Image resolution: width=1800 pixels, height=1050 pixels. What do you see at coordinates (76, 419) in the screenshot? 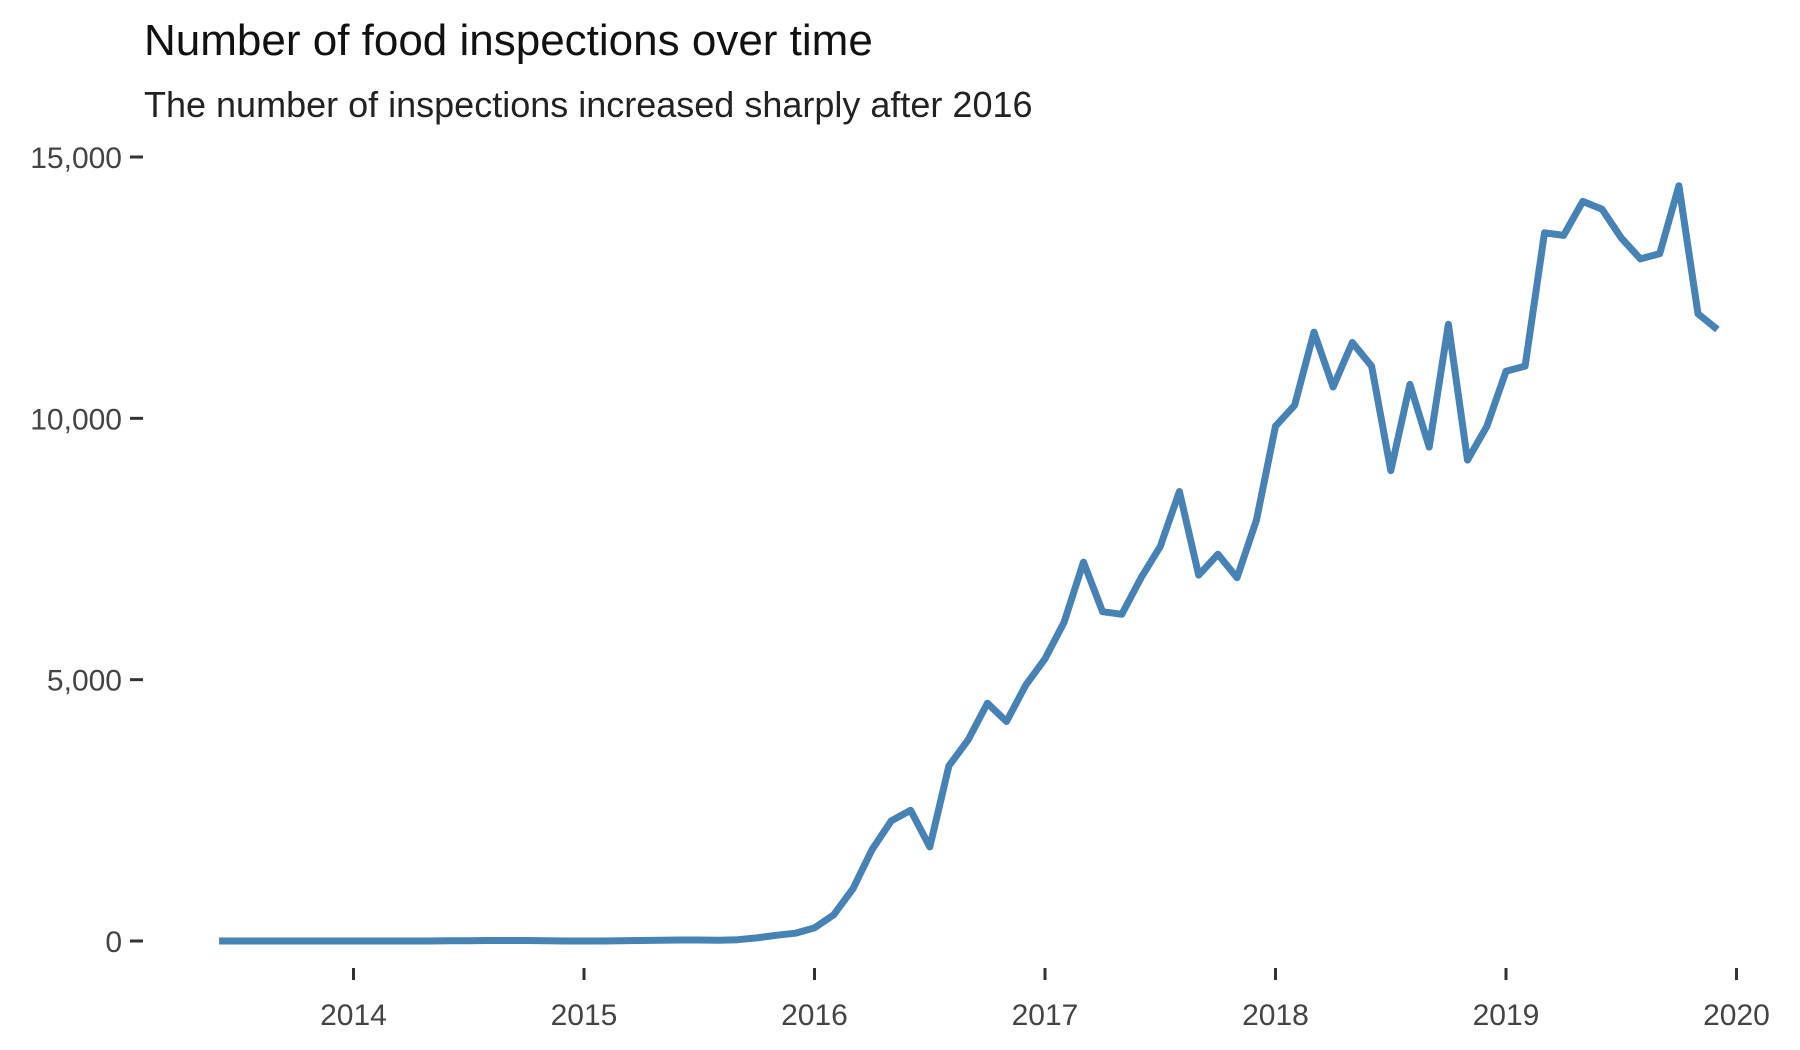
I see `y-tick-label: 10,000` at bounding box center [76, 419].